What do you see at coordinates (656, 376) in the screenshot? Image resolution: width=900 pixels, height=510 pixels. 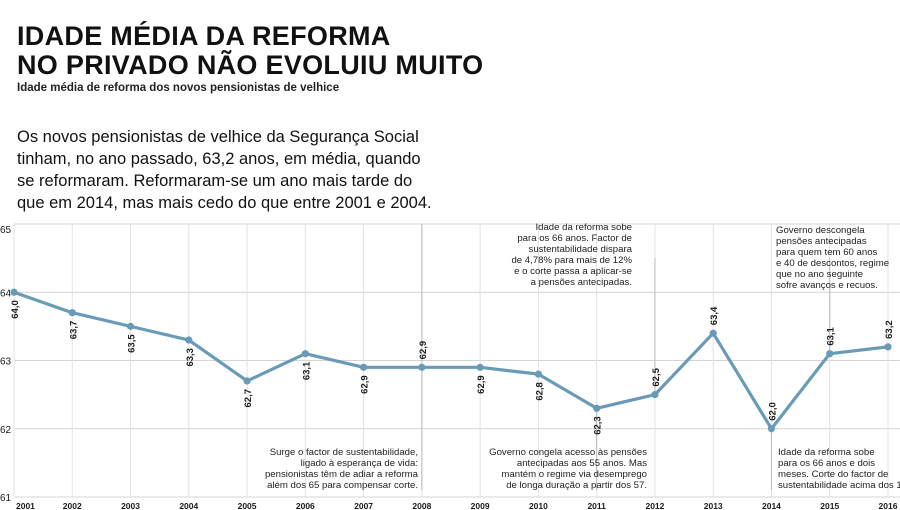 I see `data-label: 62,5` at bounding box center [656, 376].